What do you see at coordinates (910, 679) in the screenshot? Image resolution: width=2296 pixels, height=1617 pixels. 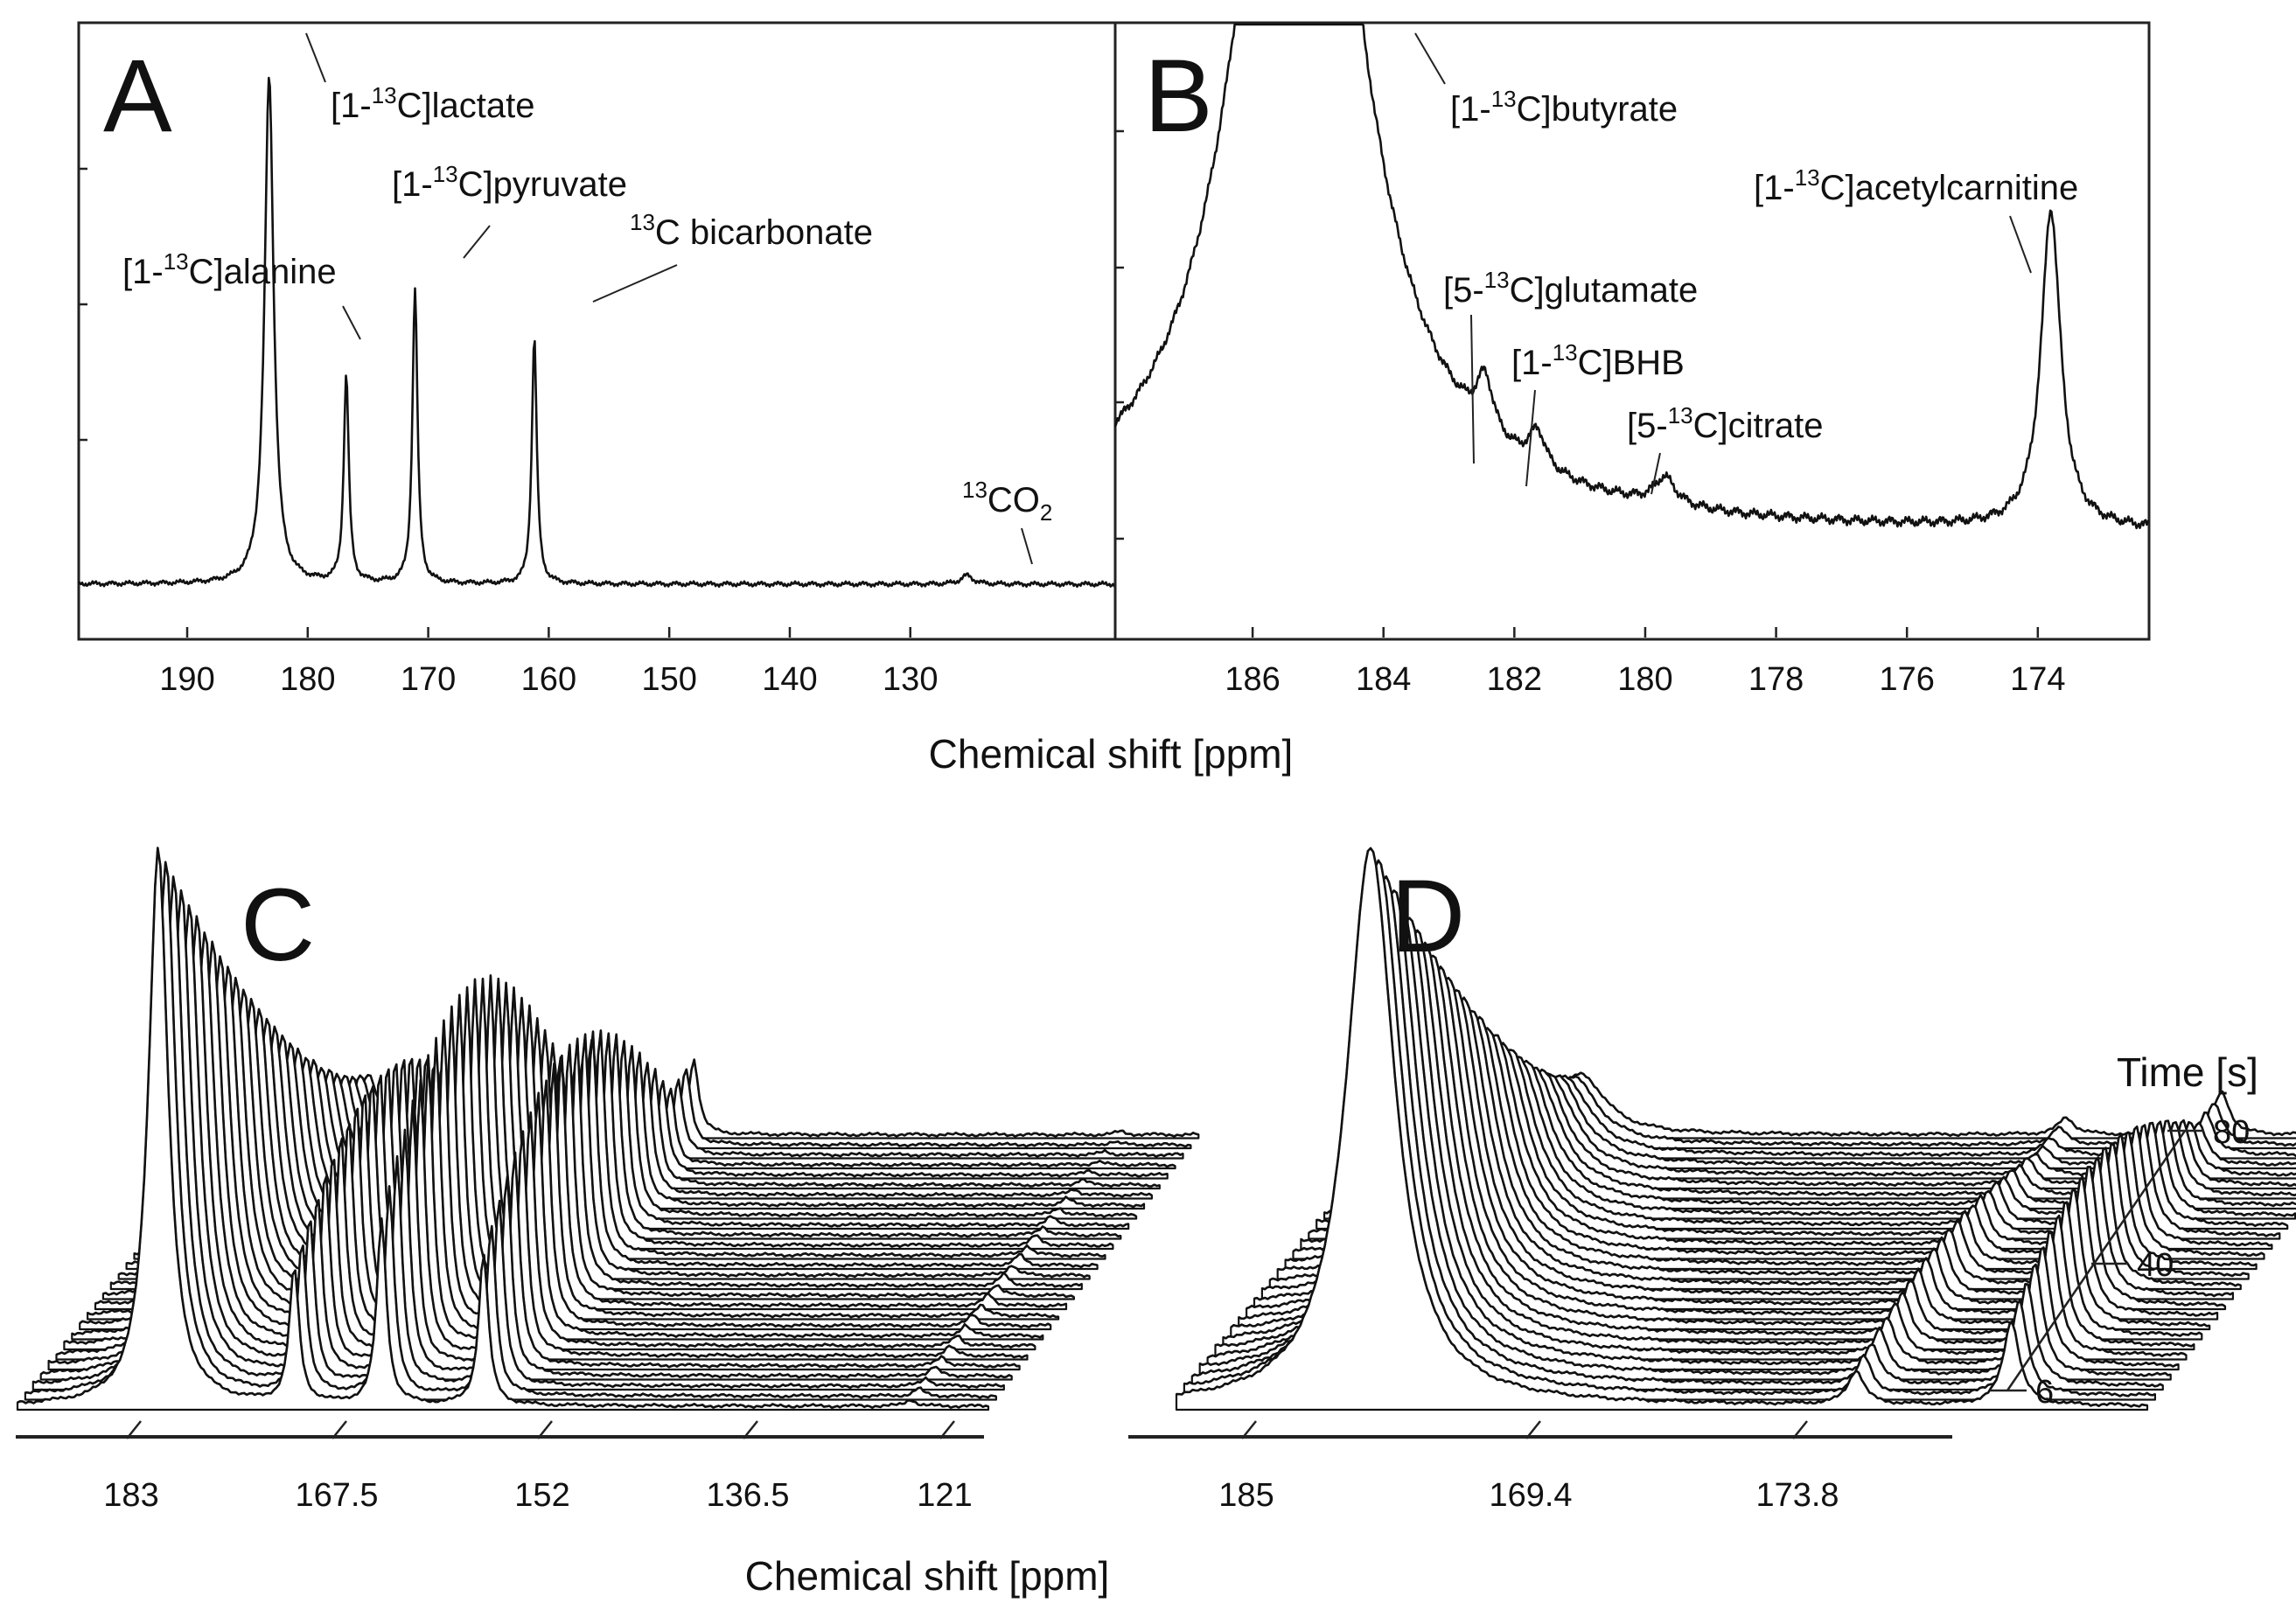 I see `x-tick-label: 130` at bounding box center [910, 679].